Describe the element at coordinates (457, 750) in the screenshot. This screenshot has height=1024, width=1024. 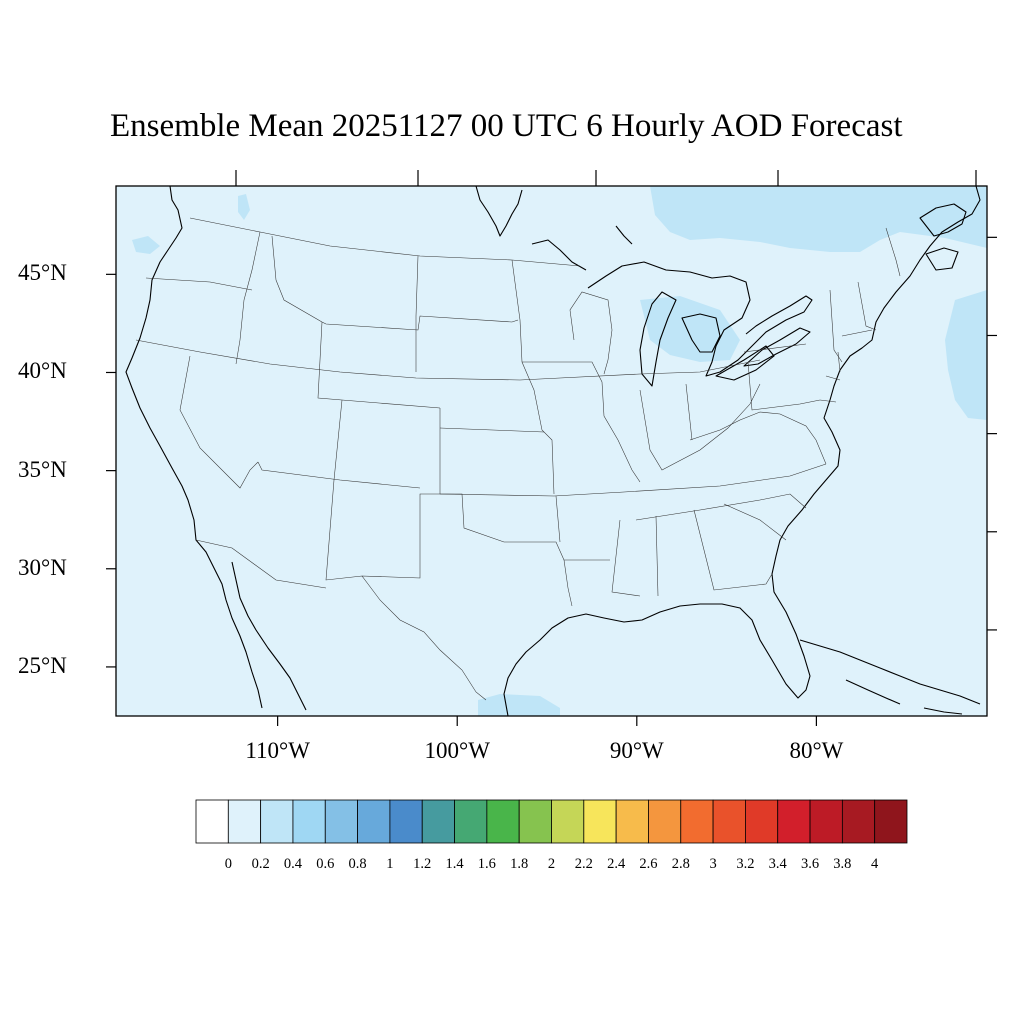
I see `lon-tick-label: 100°W` at that location.